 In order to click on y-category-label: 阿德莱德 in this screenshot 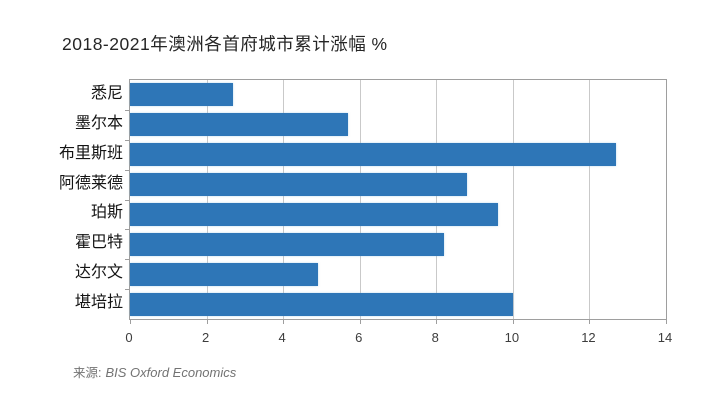, I will do `click(90, 183)`.